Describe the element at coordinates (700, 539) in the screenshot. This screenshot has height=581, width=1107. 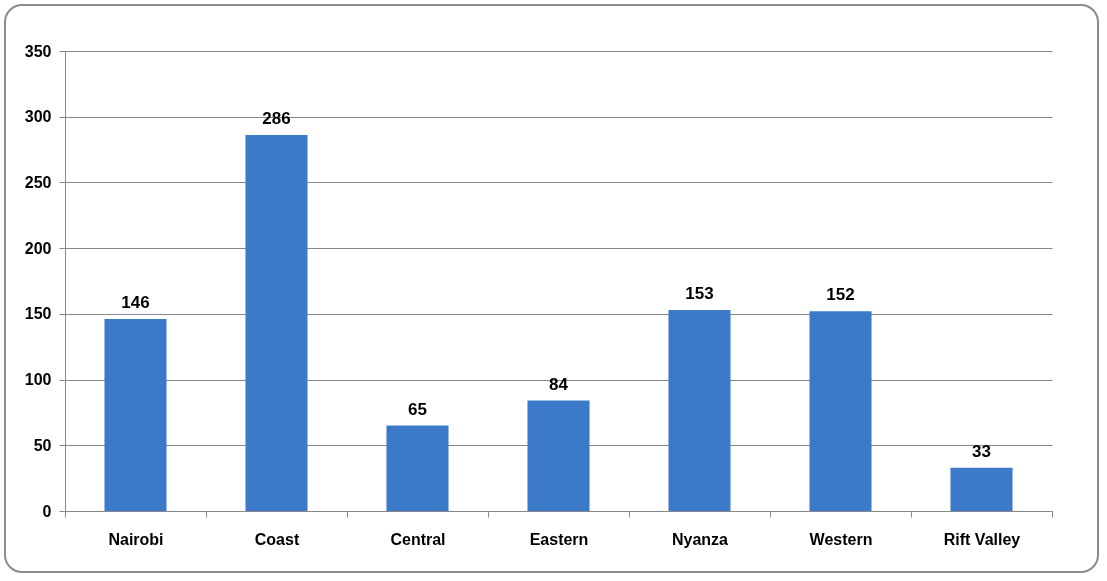
I see `x-tick-label: Nyanza` at that location.